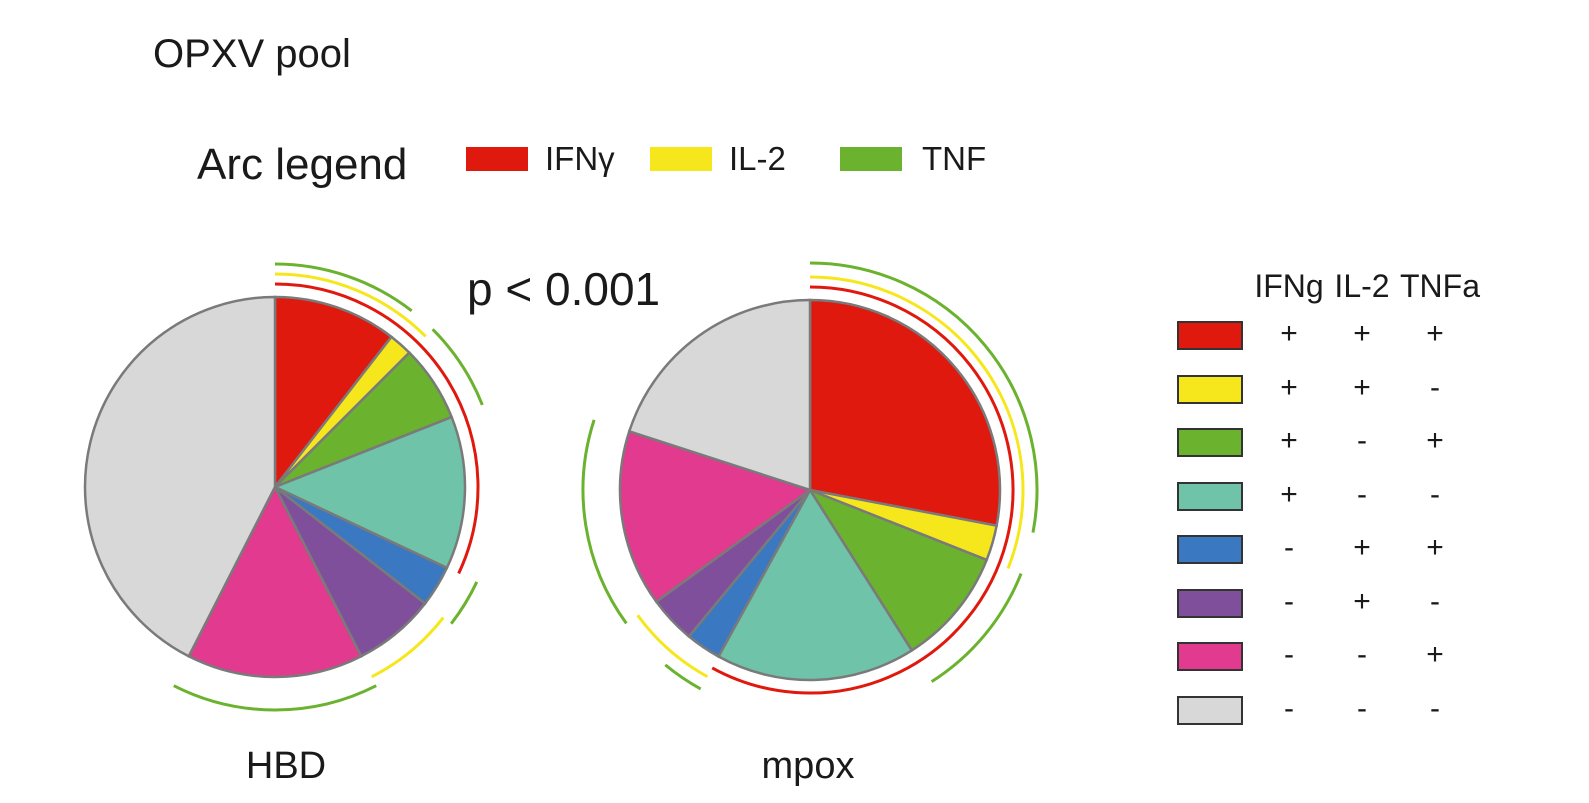 The image size is (1589, 803). What do you see at coordinates (1435, 708) in the screenshot?
I see `table-cell-7-2: -` at bounding box center [1435, 708].